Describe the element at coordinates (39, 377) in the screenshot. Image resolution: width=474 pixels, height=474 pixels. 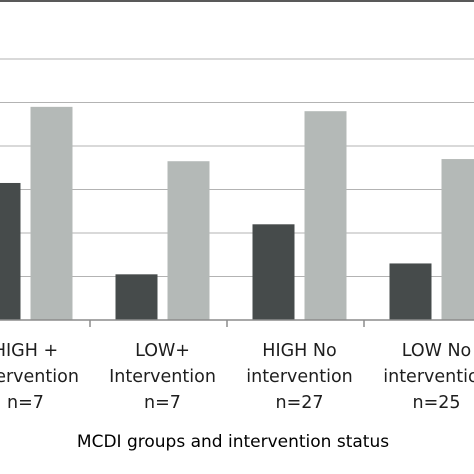
I see `category-label-1-line-2: Intervention` at that location.